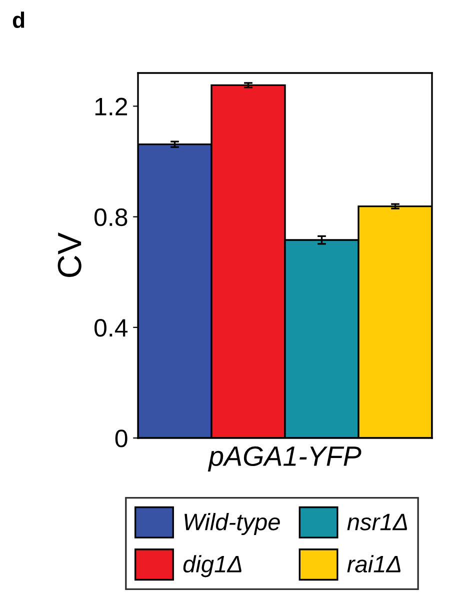  What do you see at coordinates (111, 327) in the screenshot?
I see `y-tick-label: 0.4` at bounding box center [111, 327].